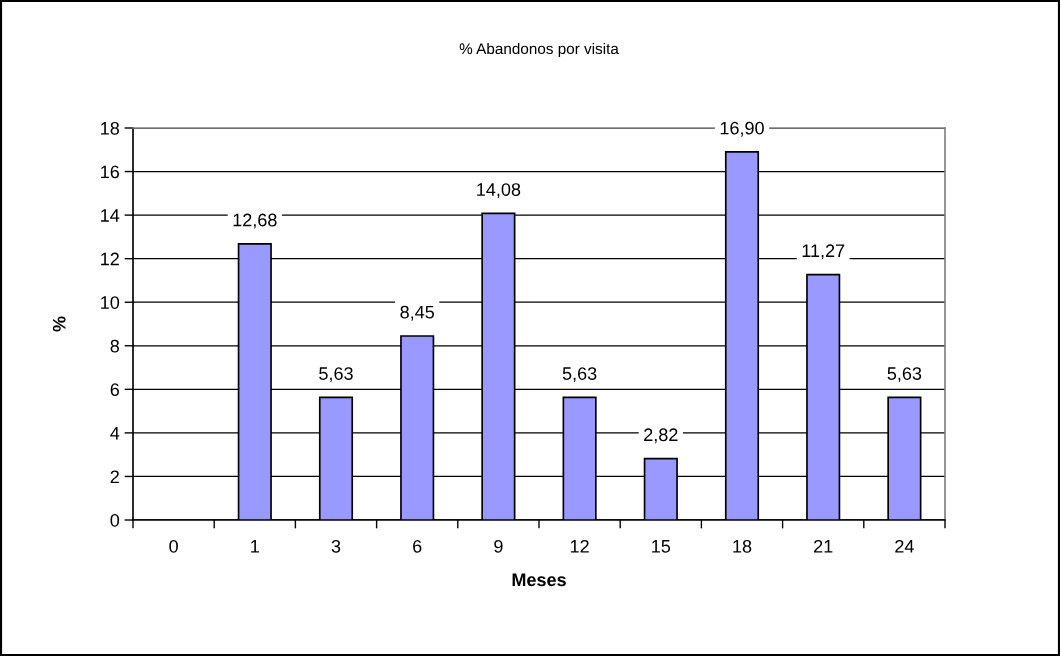 The height and width of the screenshot is (656, 1060). I want to click on y-tick-label: 14, so click(110, 215).